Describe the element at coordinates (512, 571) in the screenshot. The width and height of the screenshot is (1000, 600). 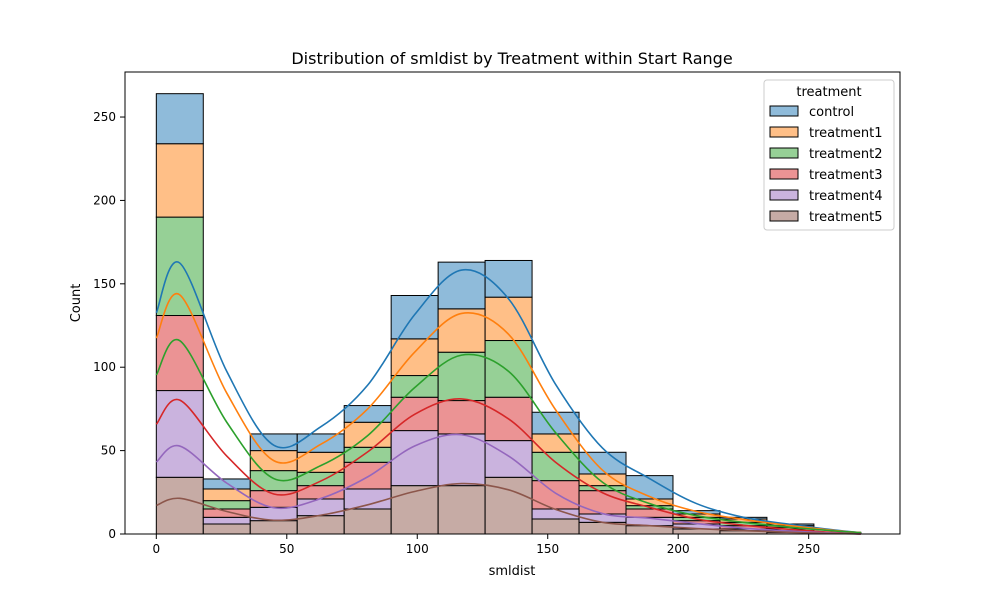
I see `x-axis-label: smldist` at that location.